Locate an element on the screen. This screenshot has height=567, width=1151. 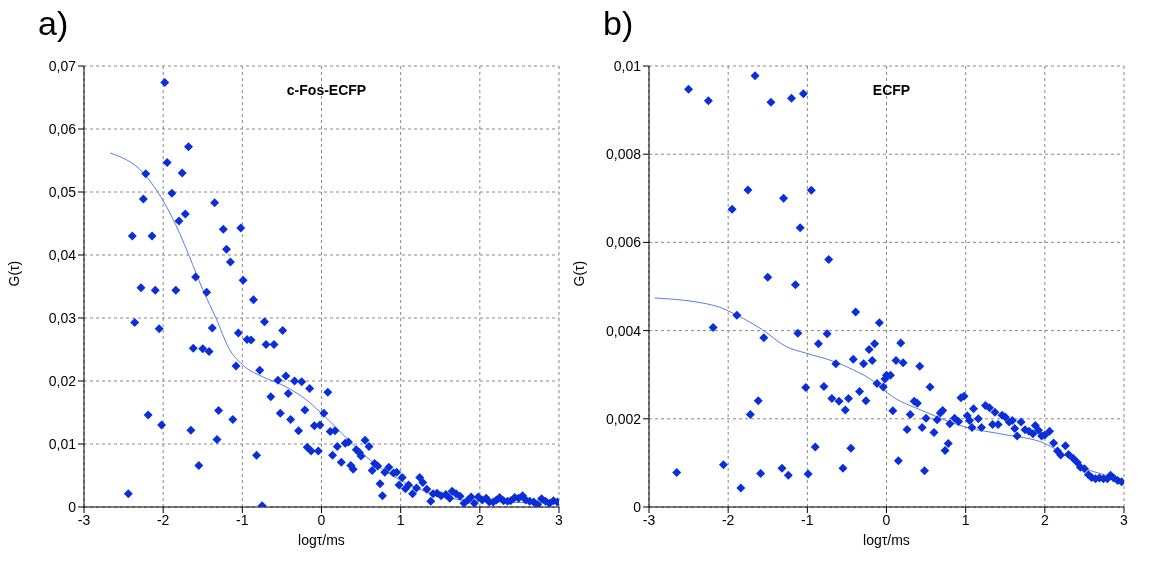
annotation: c-Fos-ECFP is located at coordinates (326, 90).